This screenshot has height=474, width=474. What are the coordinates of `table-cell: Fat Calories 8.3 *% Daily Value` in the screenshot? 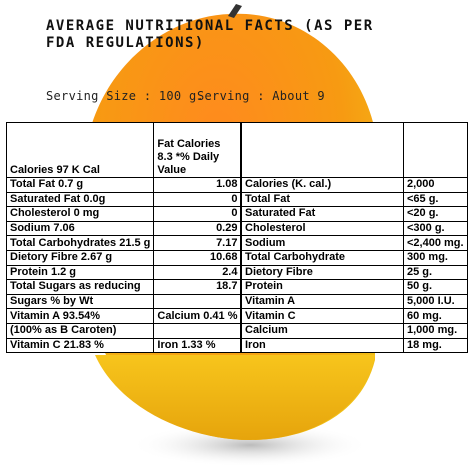 It's located at (197, 150).